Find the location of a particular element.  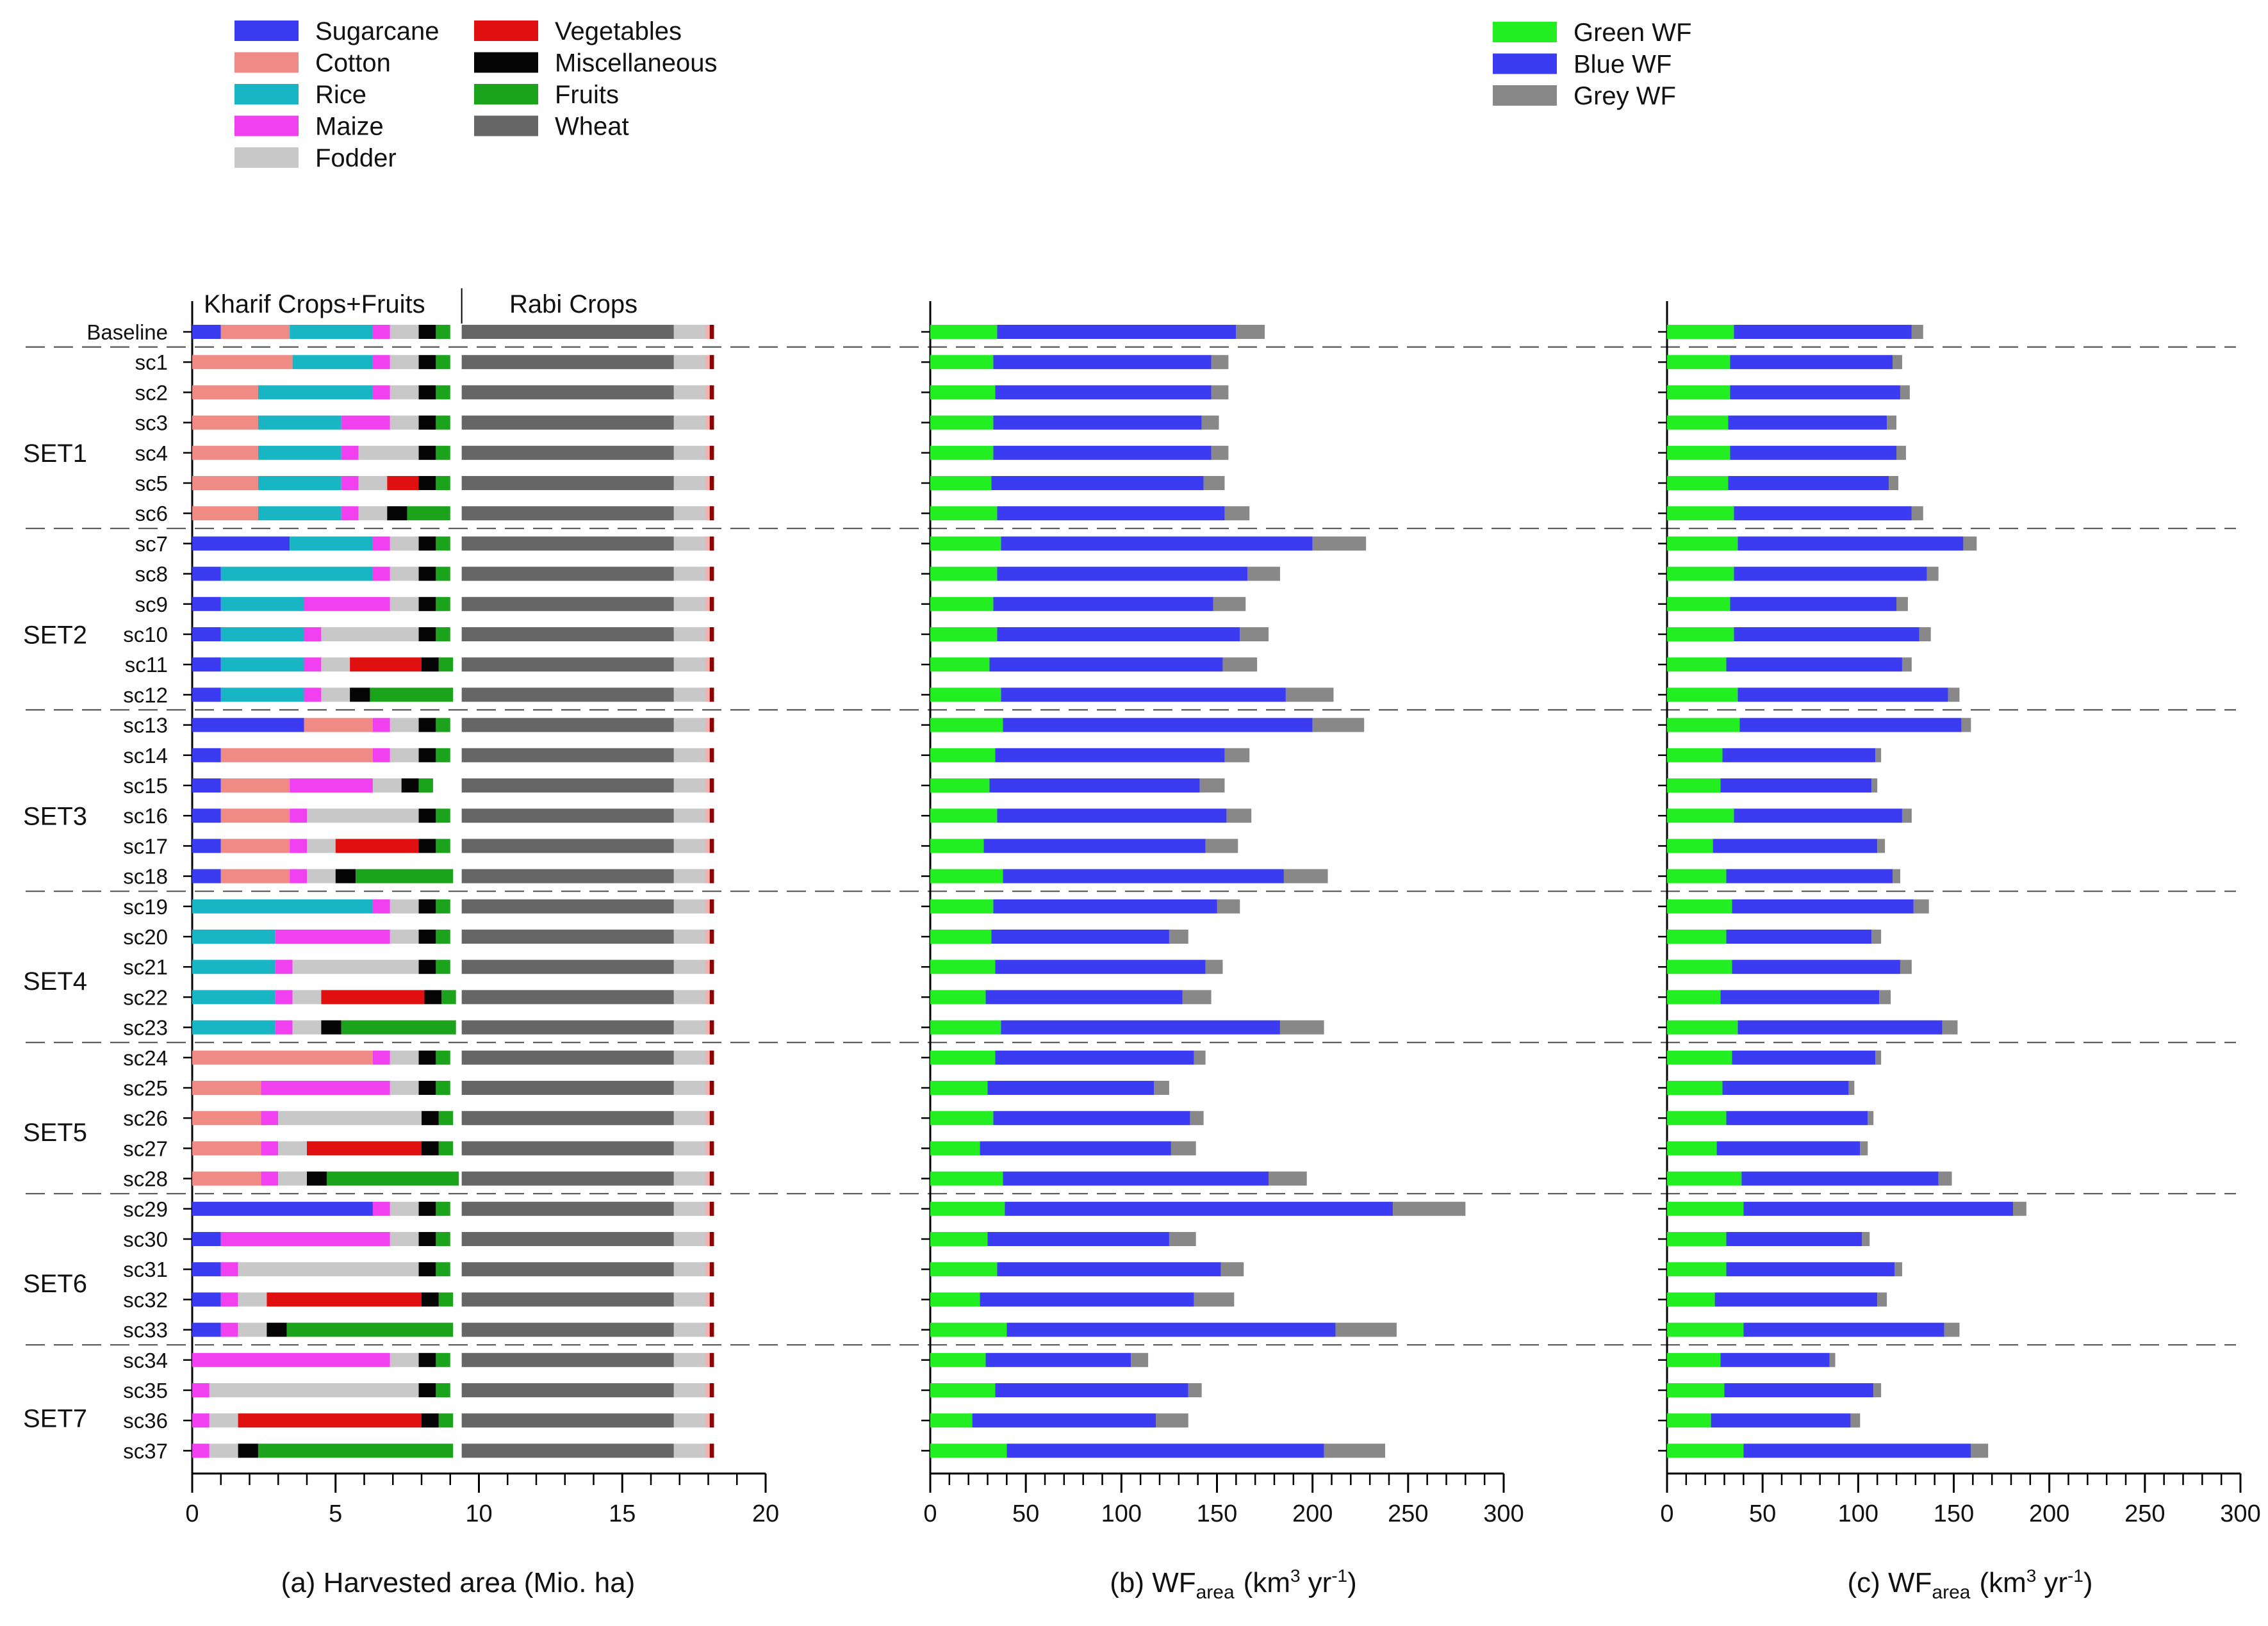

panel-b-bar-sc3-green-wf is located at coordinates (962, 423).